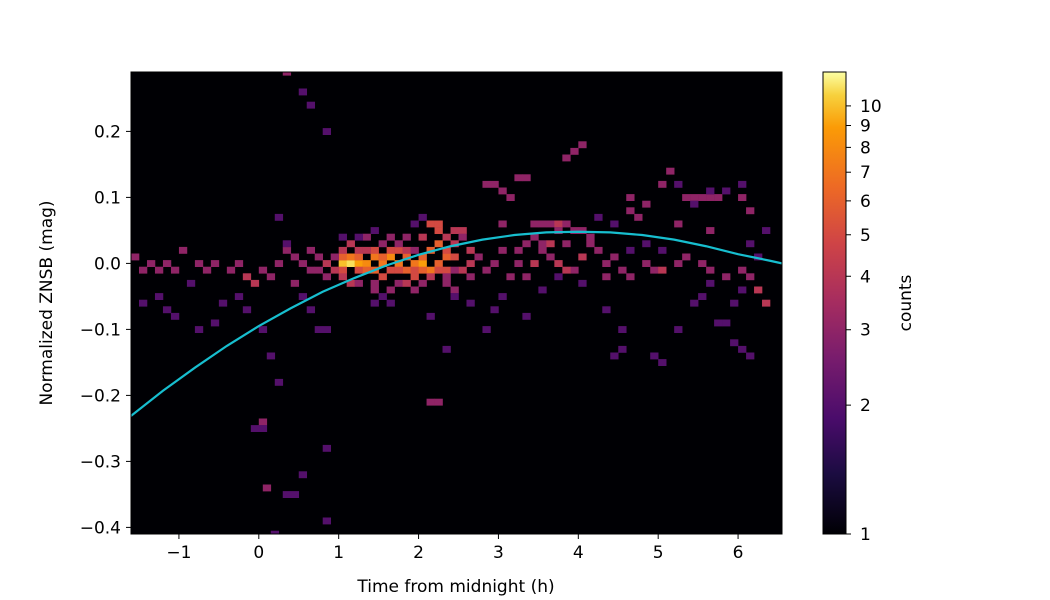 This screenshot has height=600, width=1050. What do you see at coordinates (107, 132) in the screenshot?
I see `y-tick-label: 0.2` at bounding box center [107, 132].